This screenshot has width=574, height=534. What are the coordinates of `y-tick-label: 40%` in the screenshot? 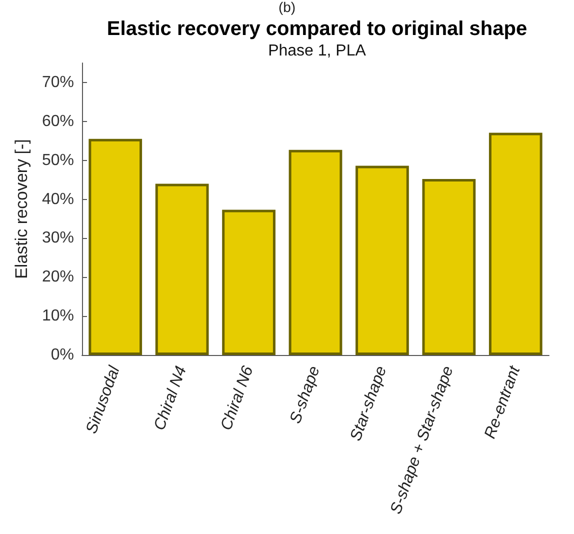 It's located at (58, 199).